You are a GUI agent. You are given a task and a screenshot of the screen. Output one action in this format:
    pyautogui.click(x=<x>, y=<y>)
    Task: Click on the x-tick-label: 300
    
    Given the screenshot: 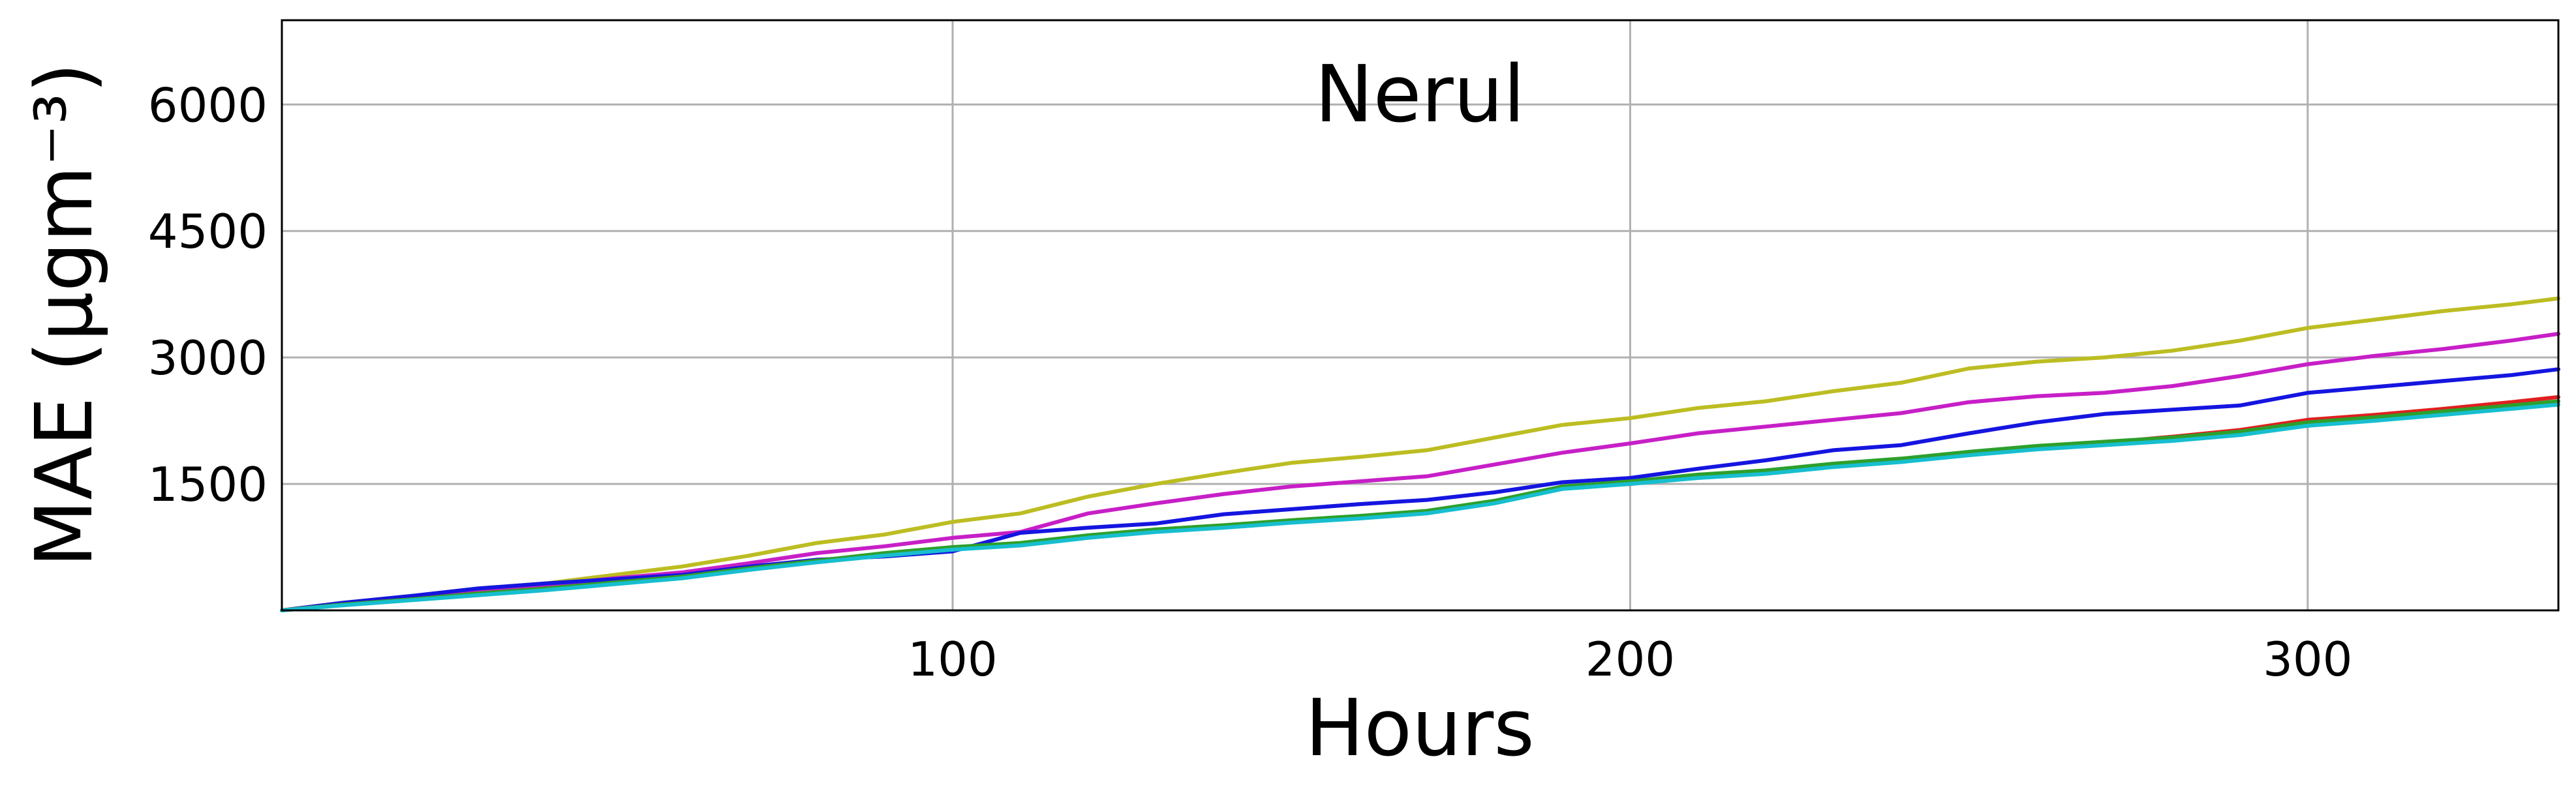 What is the action you would take?
    pyautogui.click(x=2307, y=659)
    